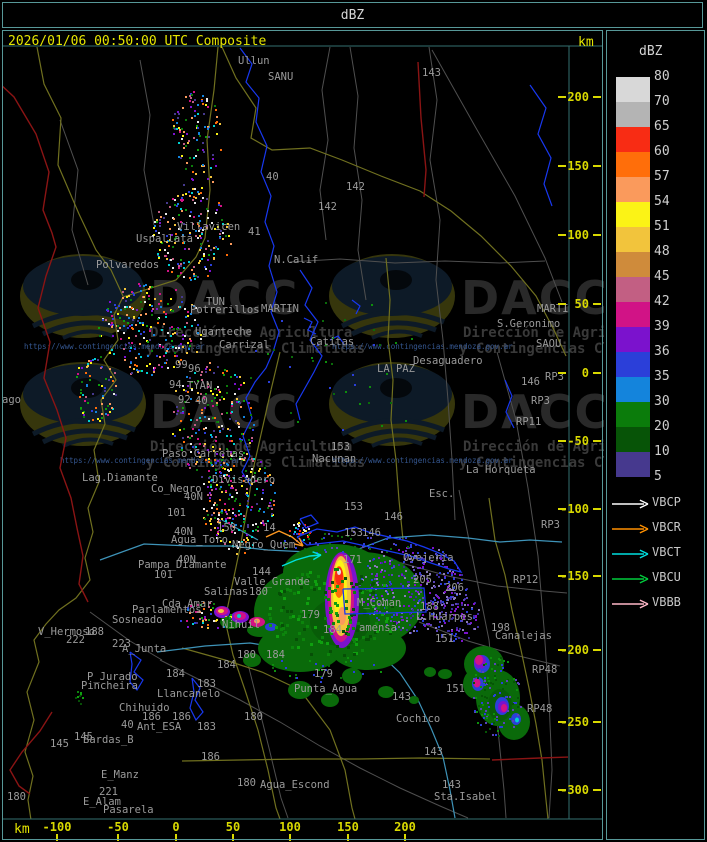  What do you see at coordinates (254, 232) in the screenshot?
I see `map-place-label: 41` at bounding box center [254, 232].